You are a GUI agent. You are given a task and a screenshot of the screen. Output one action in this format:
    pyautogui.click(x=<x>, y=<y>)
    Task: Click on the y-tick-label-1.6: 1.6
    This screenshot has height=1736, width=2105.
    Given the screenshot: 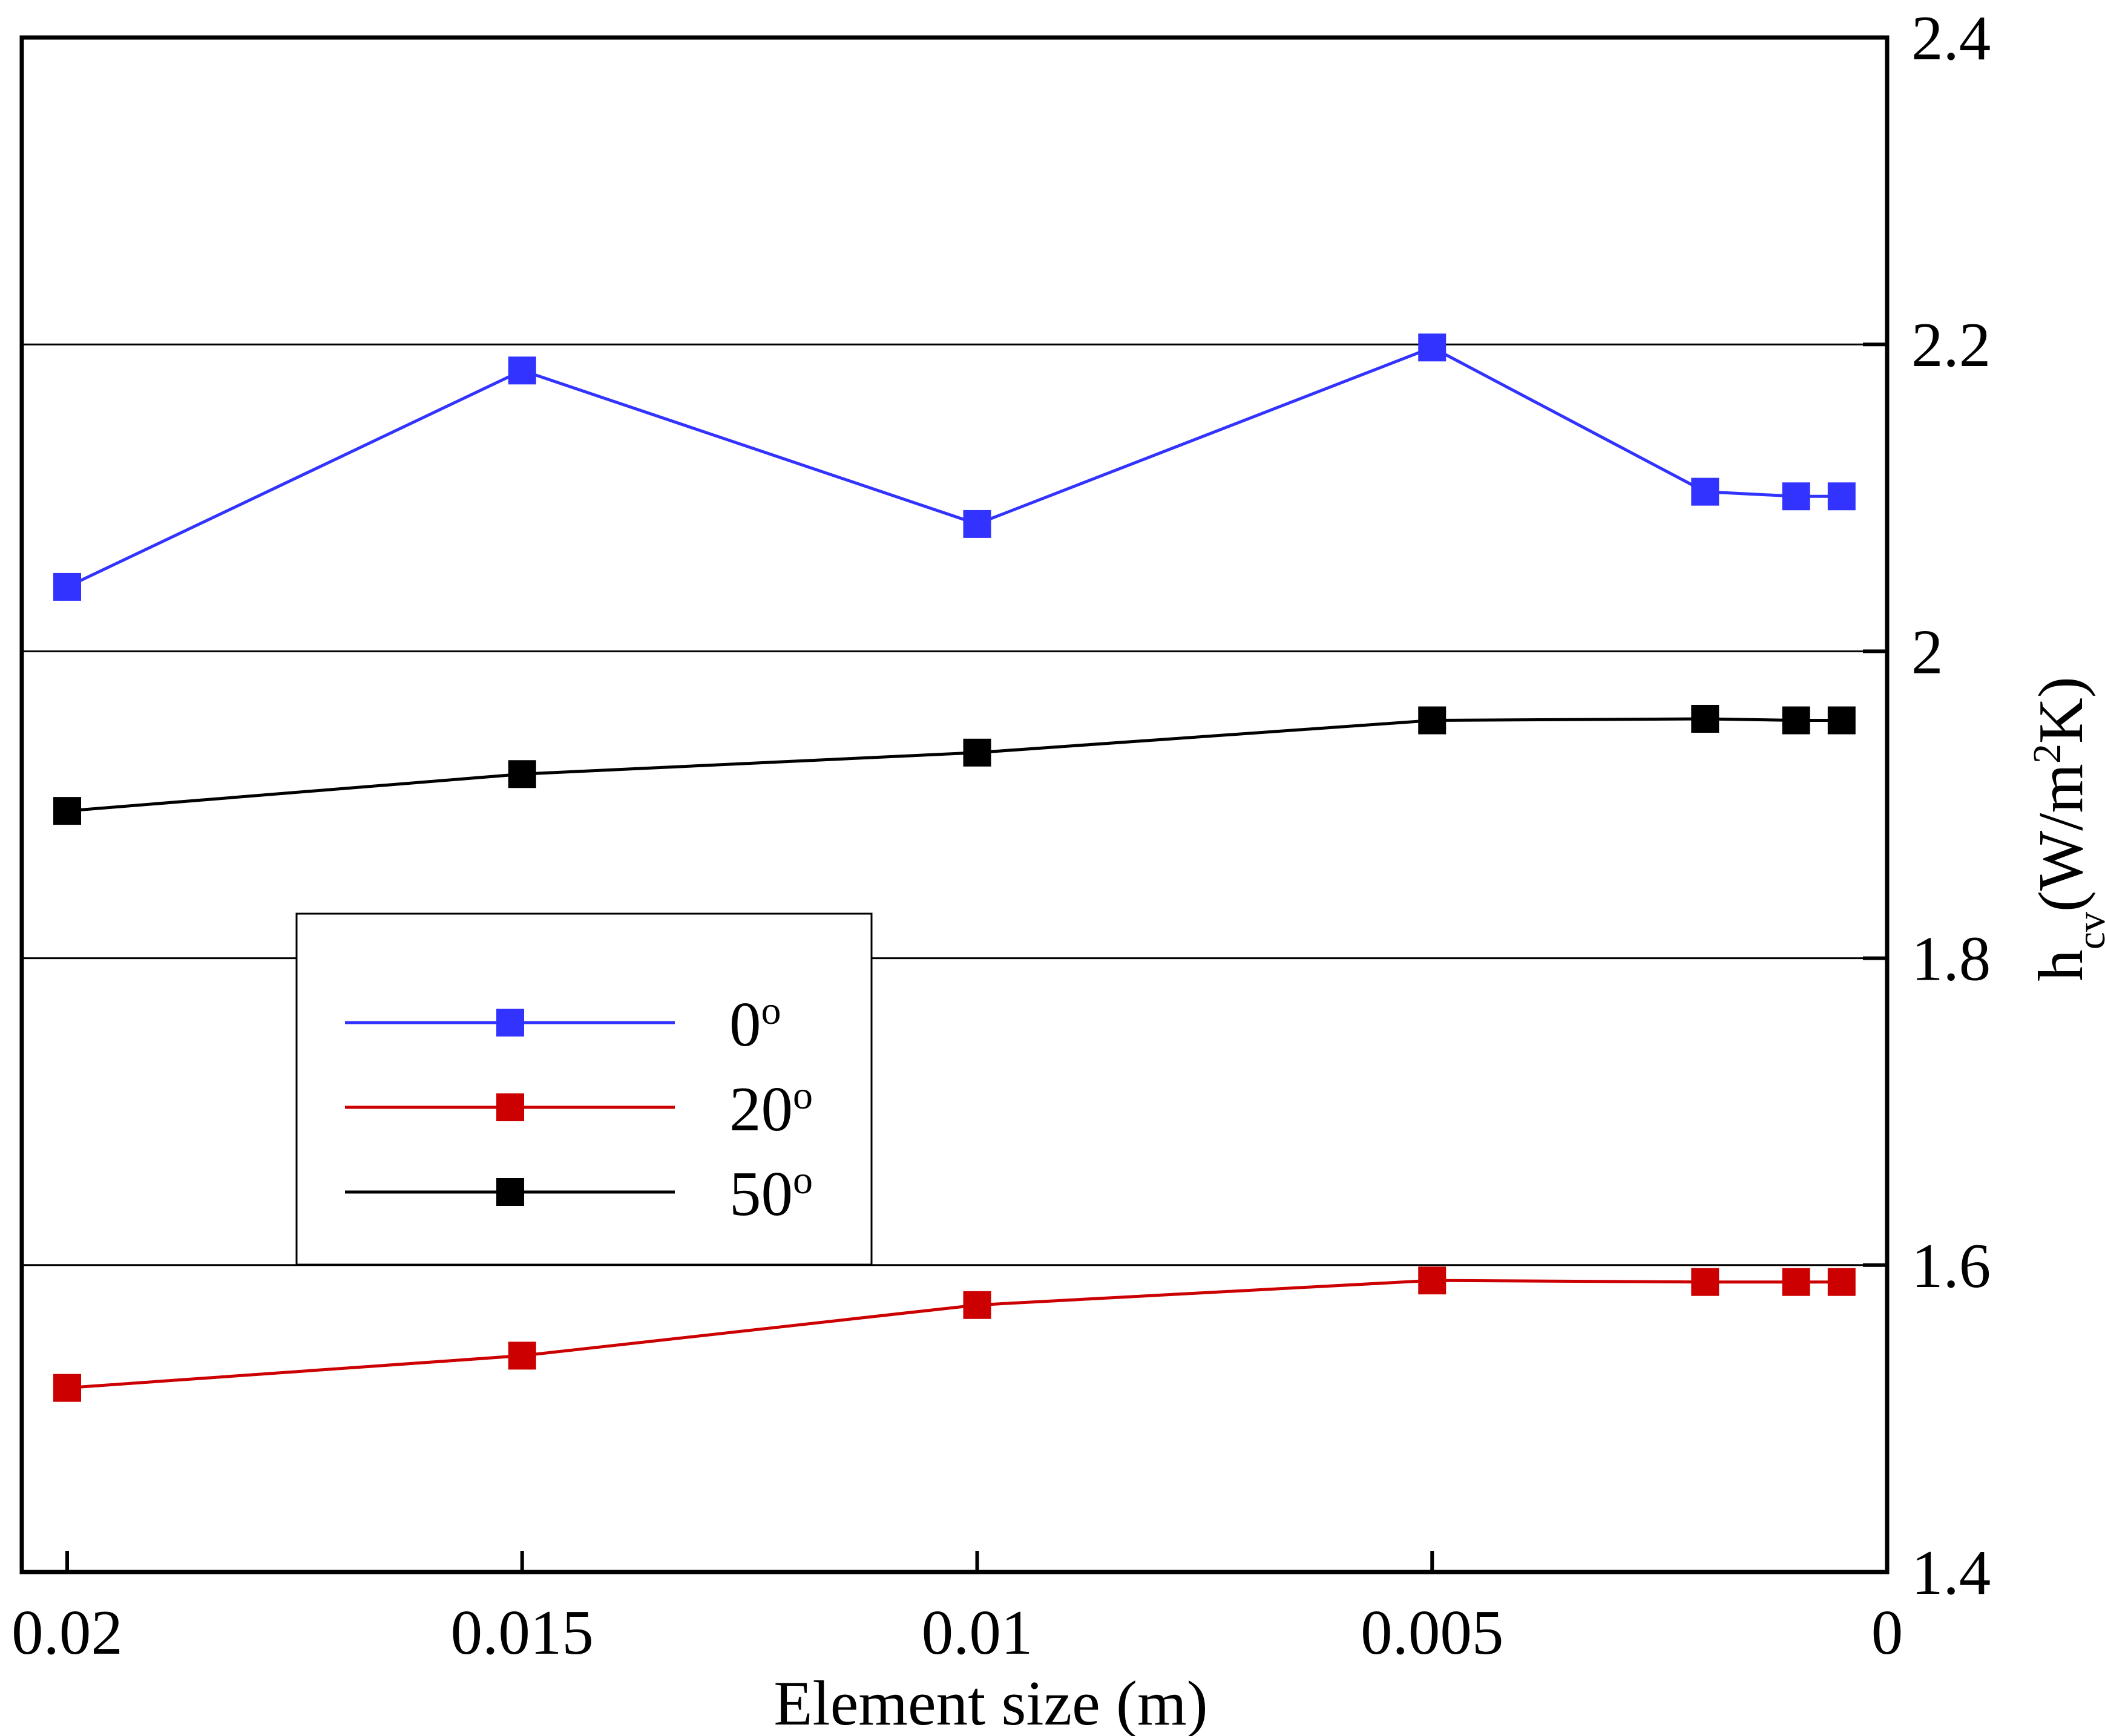 What is the action you would take?
    pyautogui.click(x=1951, y=1265)
    